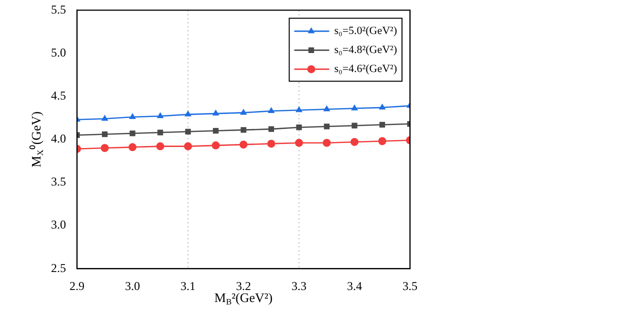  Describe the element at coordinates (243, 285) in the screenshot. I see `x-tick-label: 3.2` at that location.